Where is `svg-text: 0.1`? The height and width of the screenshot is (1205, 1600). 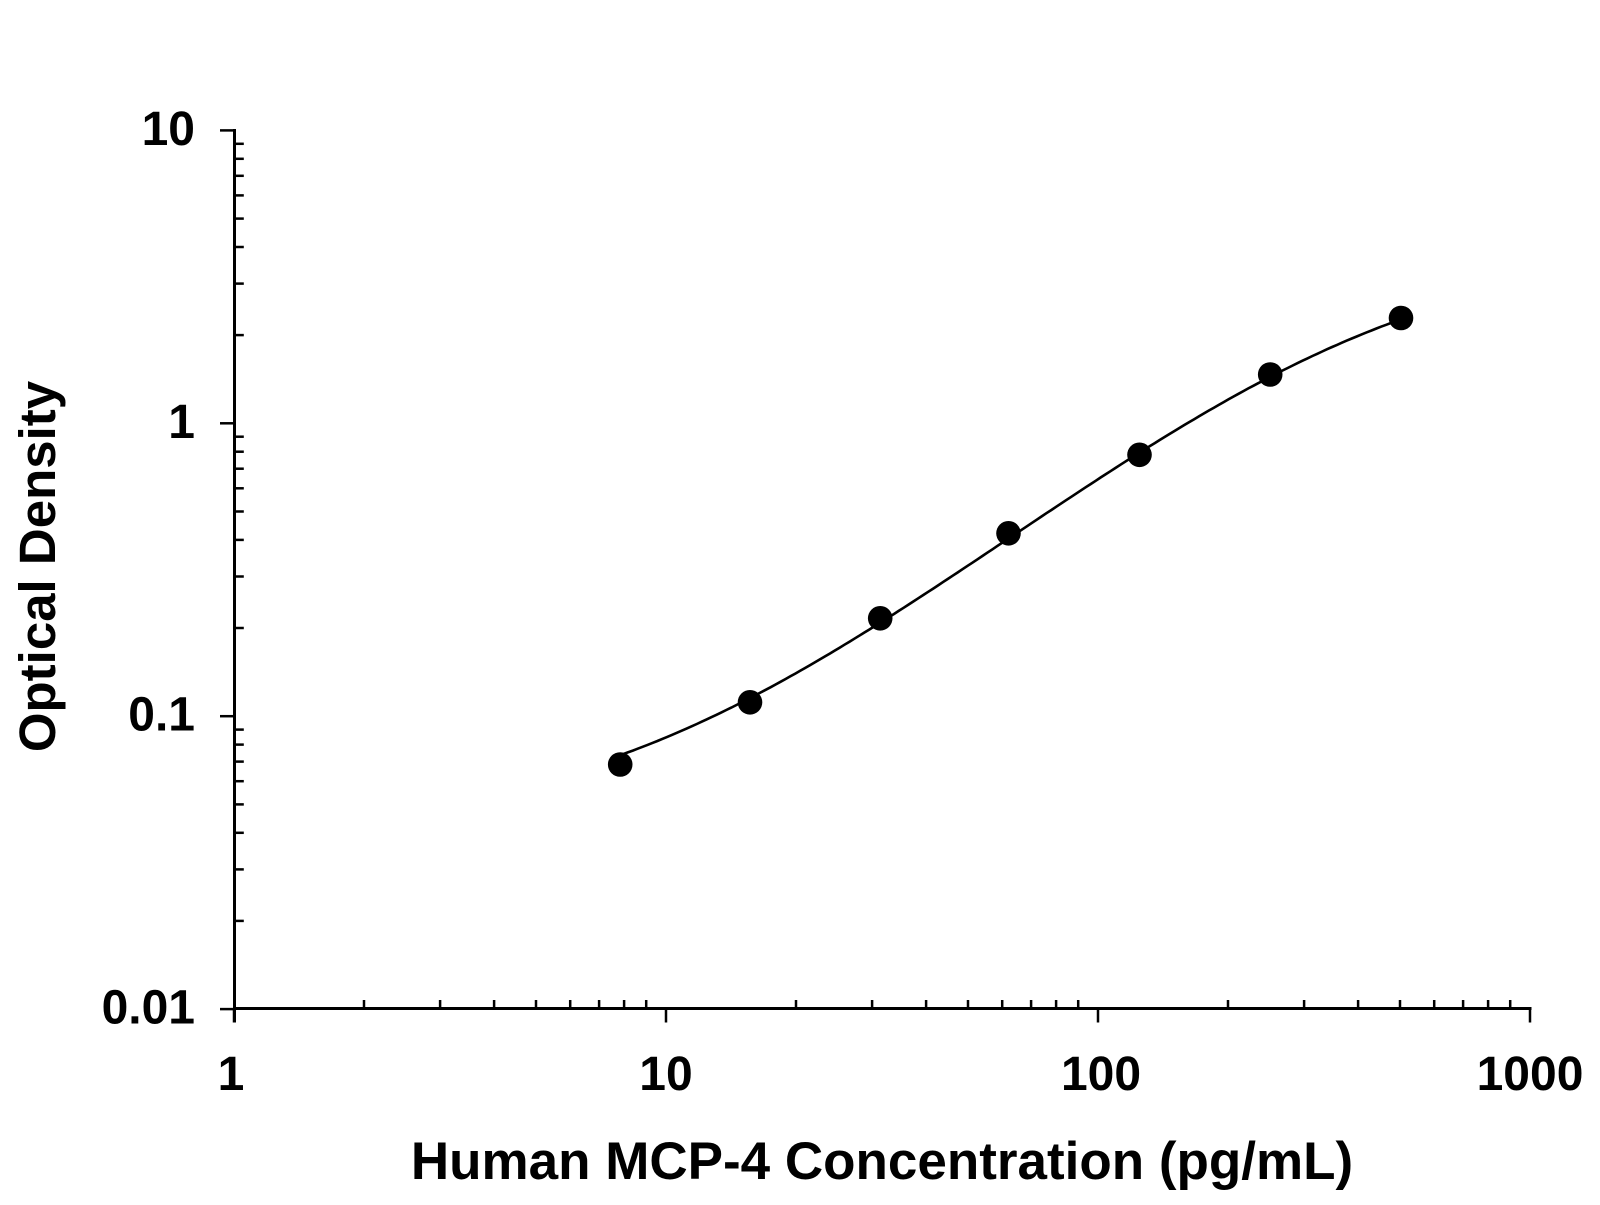 svg-text: 0.1 is located at coordinates (161, 715).